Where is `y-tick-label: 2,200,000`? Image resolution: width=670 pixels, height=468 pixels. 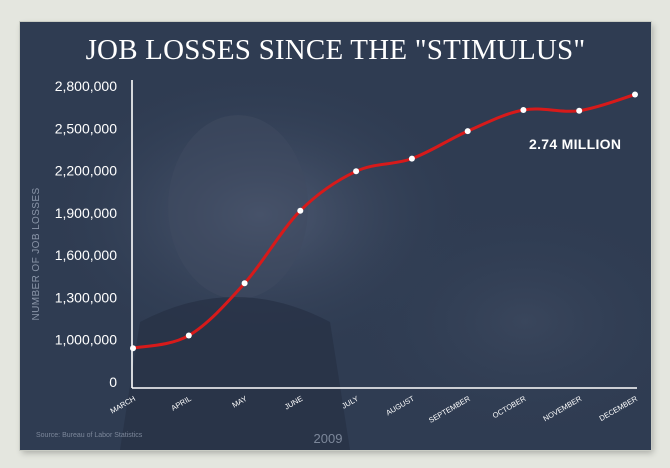 y-tick-label: 2,200,000 is located at coordinates (86, 171).